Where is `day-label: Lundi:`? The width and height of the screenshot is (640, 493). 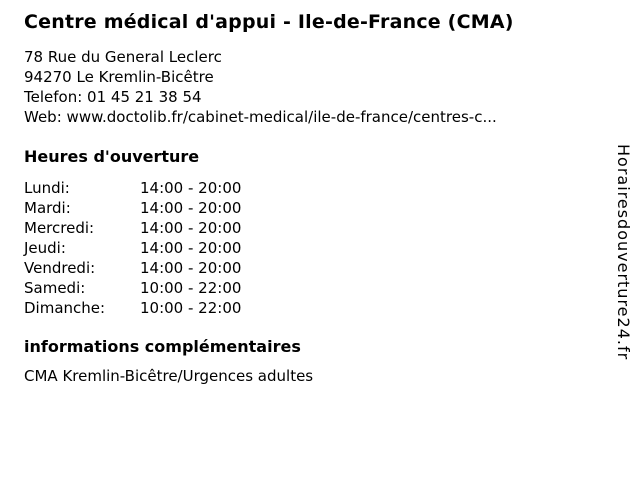
day-label: Lundi: is located at coordinates (47, 188).